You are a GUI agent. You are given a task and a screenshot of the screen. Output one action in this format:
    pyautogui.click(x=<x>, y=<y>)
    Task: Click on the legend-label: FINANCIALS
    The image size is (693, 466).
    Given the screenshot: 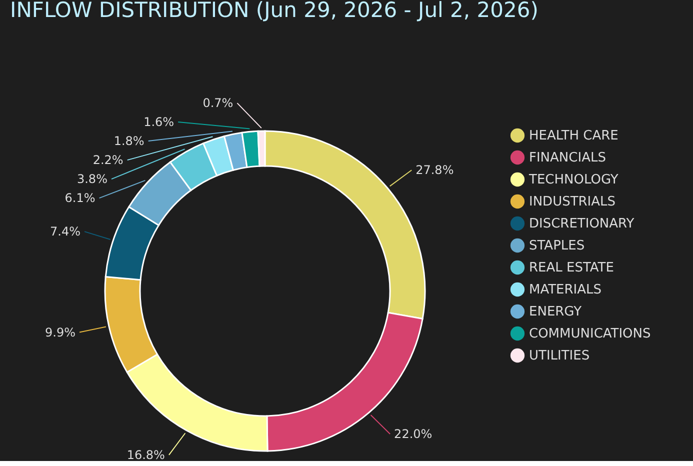 What is the action you would take?
    pyautogui.click(x=567, y=158)
    